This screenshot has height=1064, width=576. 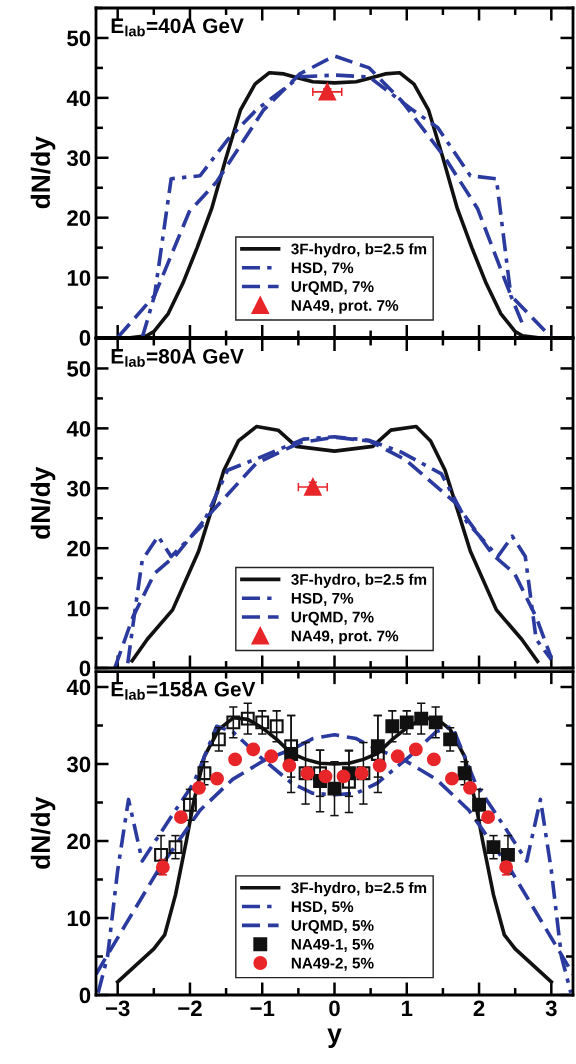 What do you see at coordinates (183, 690) in the screenshot?
I see `chart-title: E$_{lab}$=158A GeV` at bounding box center [183, 690].